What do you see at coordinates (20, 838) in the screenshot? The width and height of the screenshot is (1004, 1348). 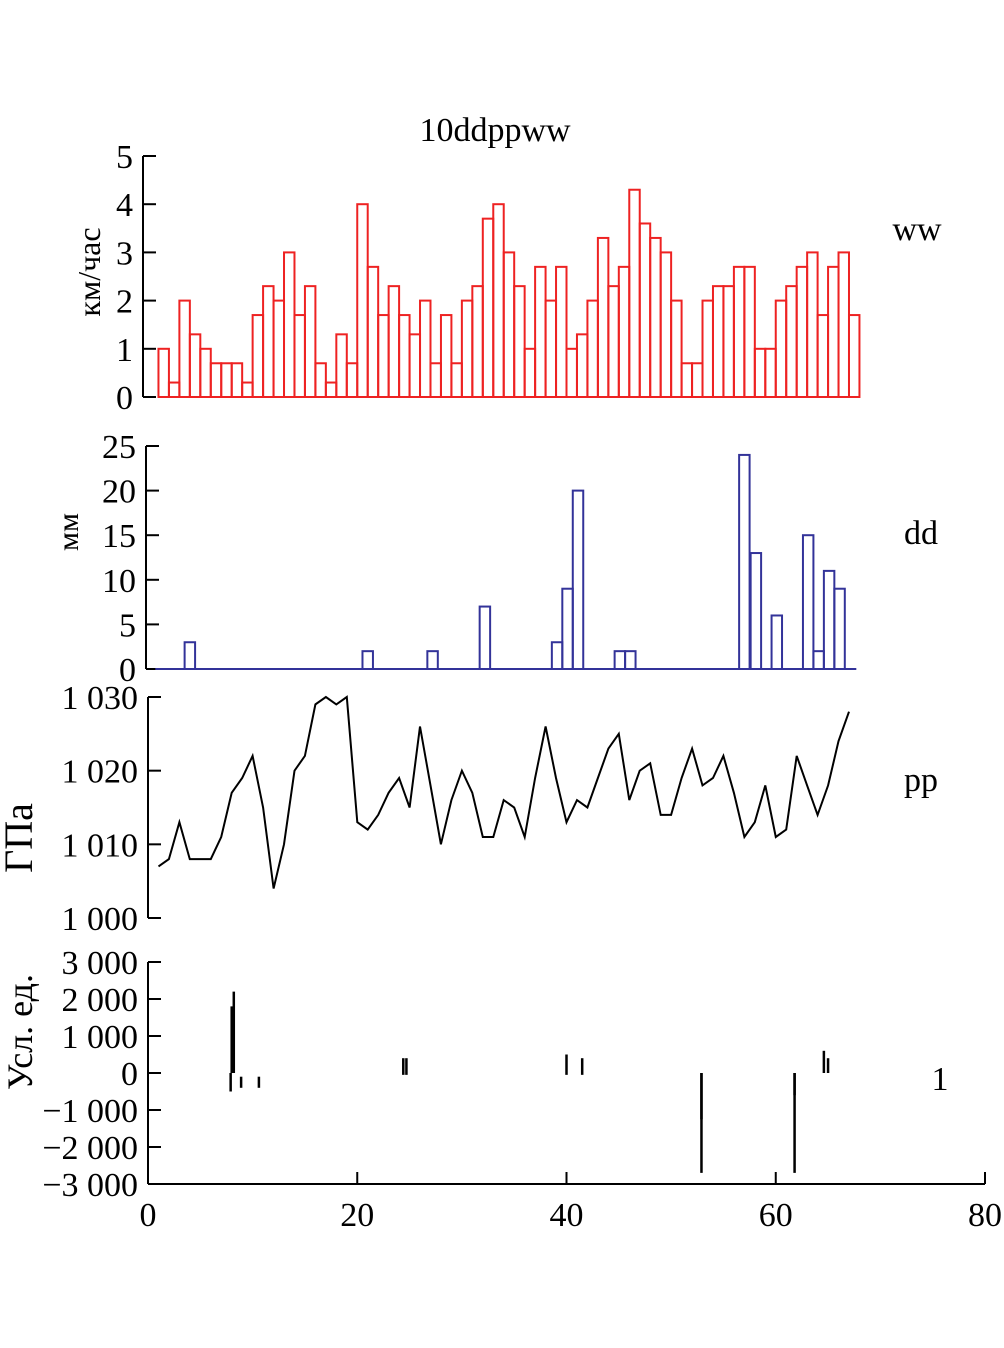 I see `y-axis-label: ГПа` at bounding box center [20, 838].